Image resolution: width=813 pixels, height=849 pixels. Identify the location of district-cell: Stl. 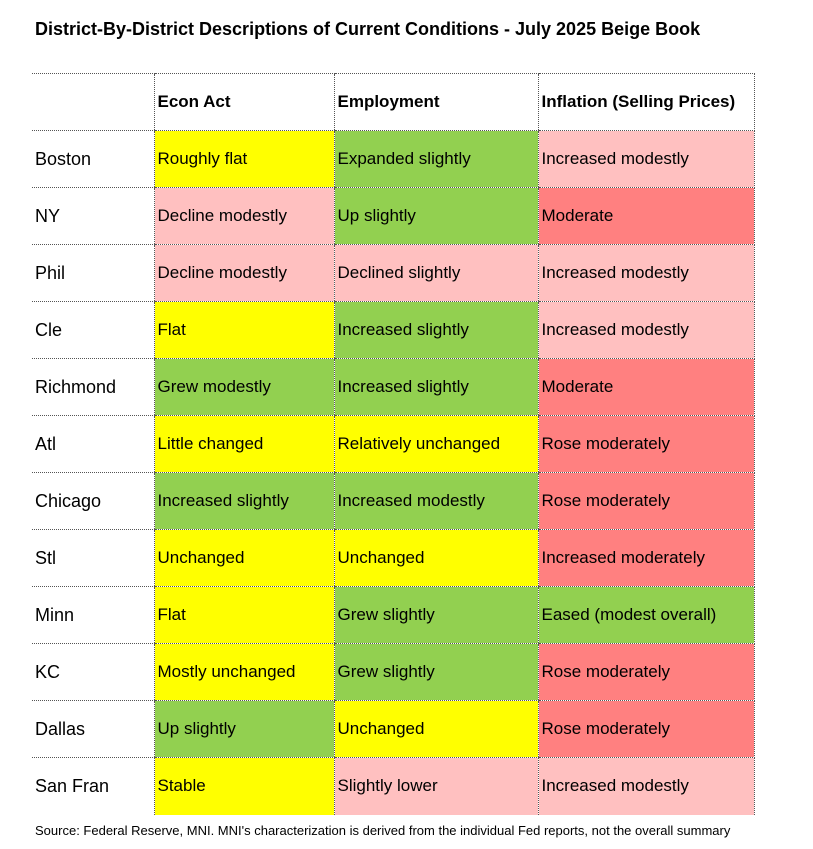
(93, 558).